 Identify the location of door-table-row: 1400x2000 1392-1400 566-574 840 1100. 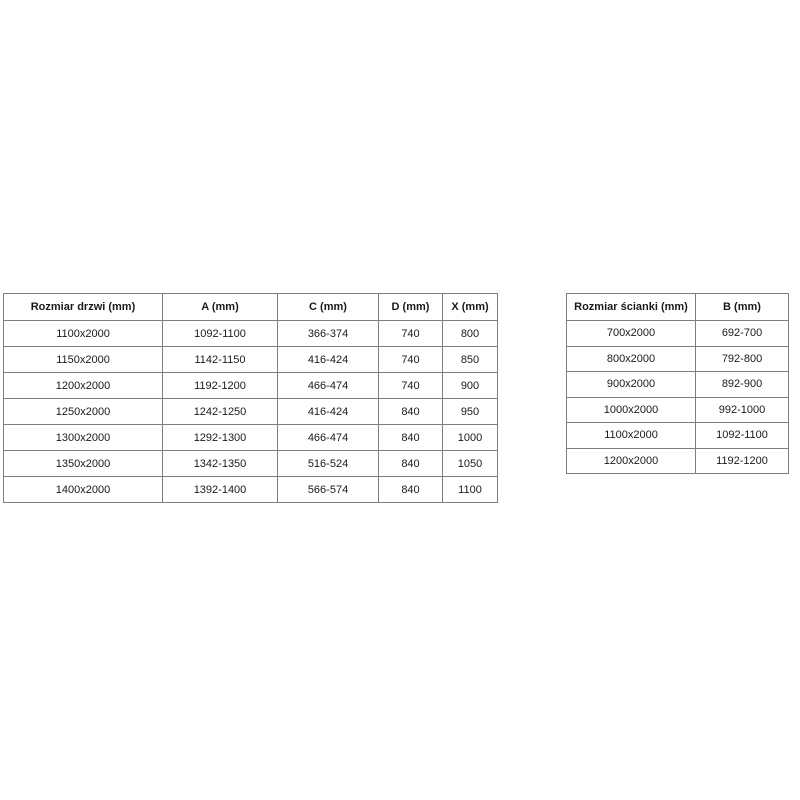
(250, 489).